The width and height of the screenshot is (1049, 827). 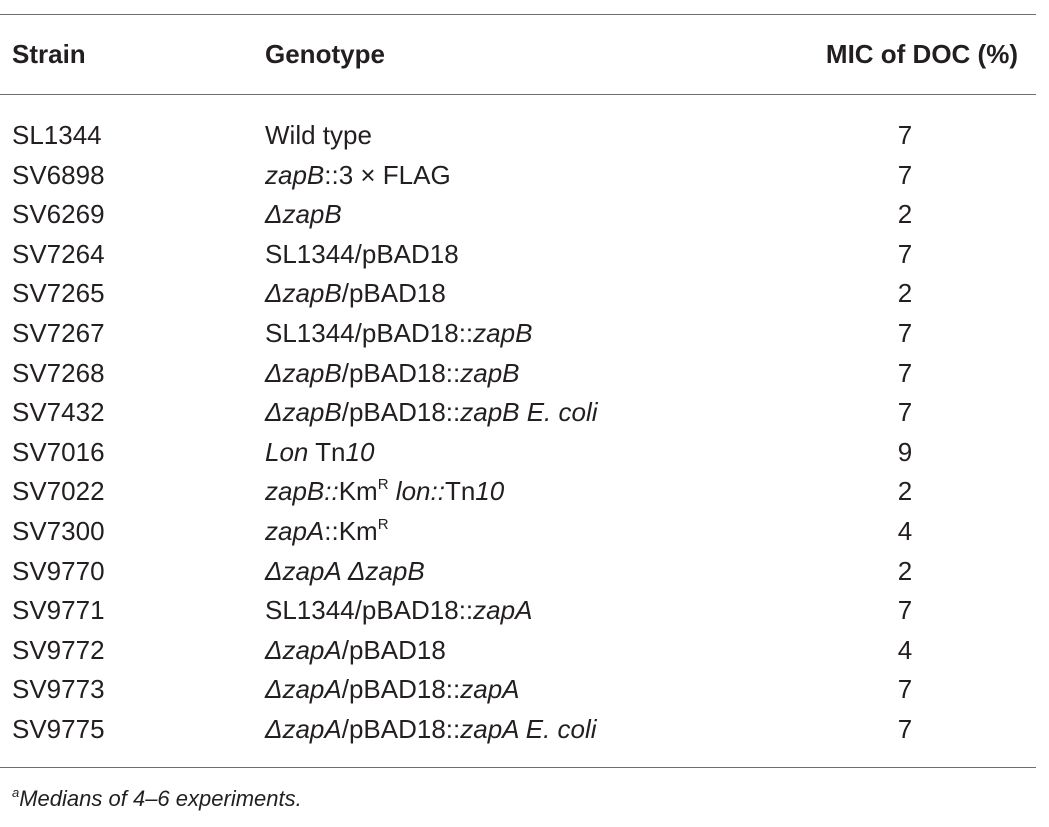 I want to click on table-row: SL1344 Wild type 7, so click(x=524, y=136).